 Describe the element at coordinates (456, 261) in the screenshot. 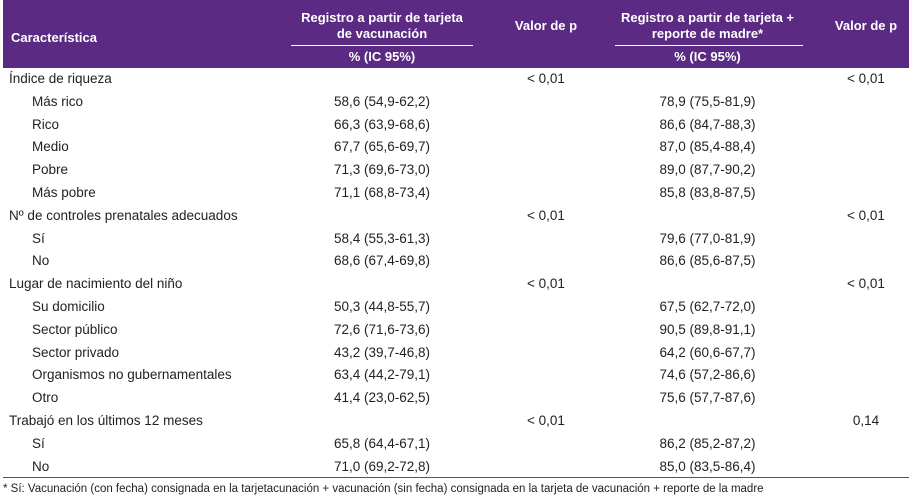

I see `table-row: No 68,6 (67,4-69,8) 86,6 (85,6-87,5)` at that location.